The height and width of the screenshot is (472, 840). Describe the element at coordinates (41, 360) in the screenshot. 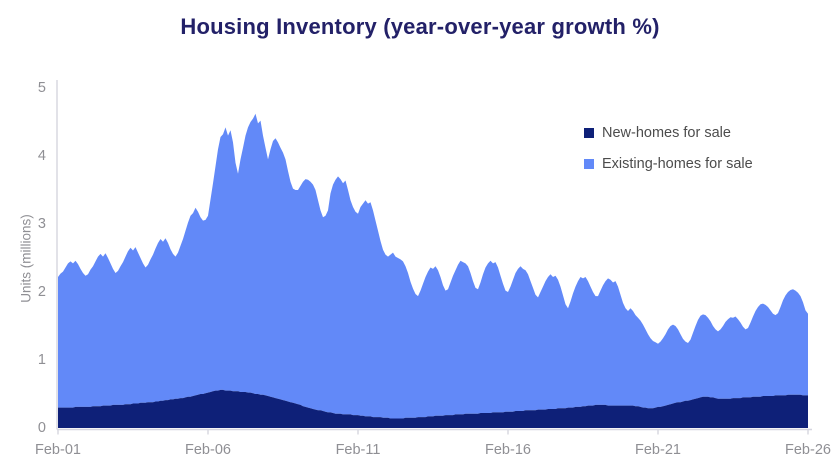

I see `y-tick-label: 1` at that location.